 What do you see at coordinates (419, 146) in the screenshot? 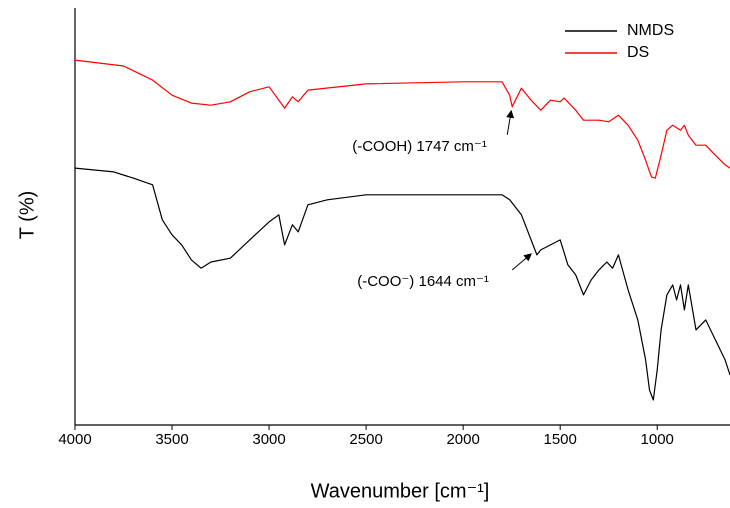
I see `annotation-text: (-COOH) 1747 cm⁻¹` at bounding box center [419, 146].